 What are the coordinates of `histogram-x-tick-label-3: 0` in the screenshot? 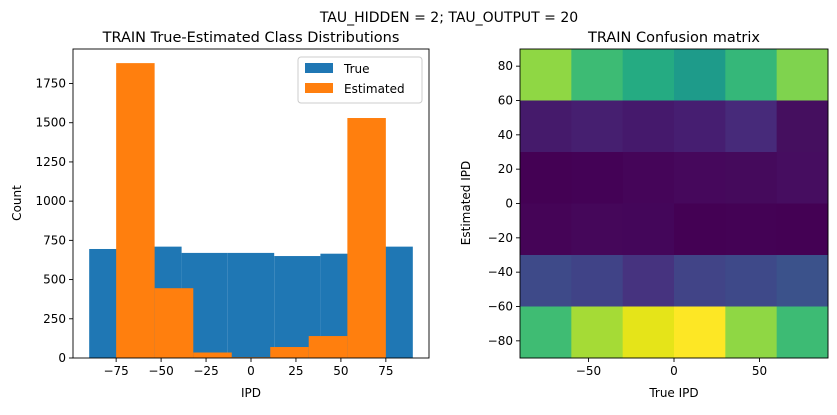 It's located at (251, 371).